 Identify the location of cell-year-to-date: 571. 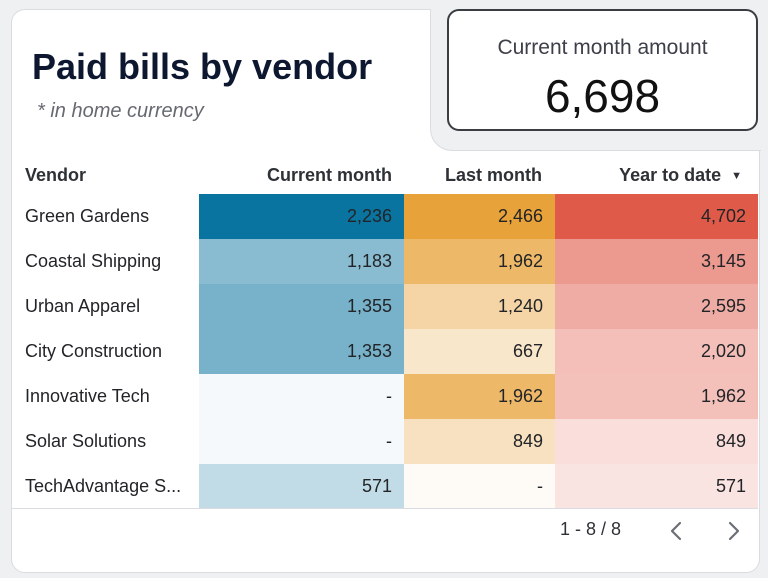
(656, 486).